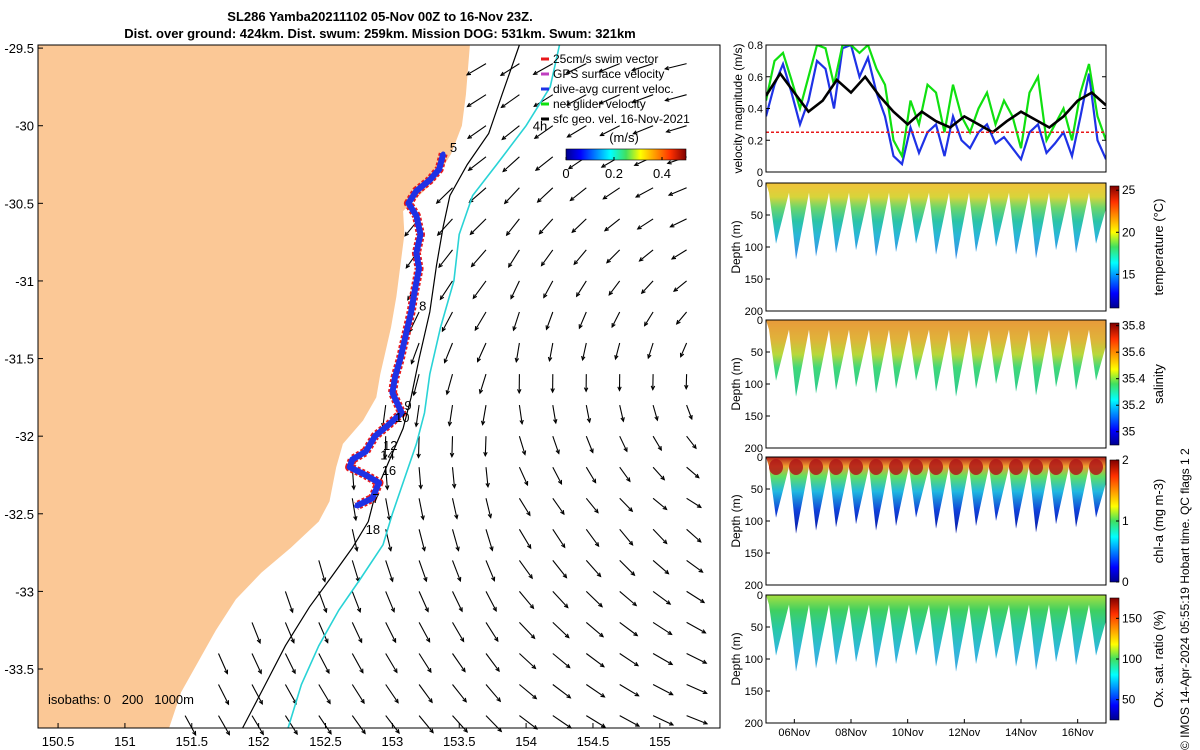 The width and height of the screenshot is (1200, 750). I want to click on map-y-tick-label: -33, so click(24, 591).